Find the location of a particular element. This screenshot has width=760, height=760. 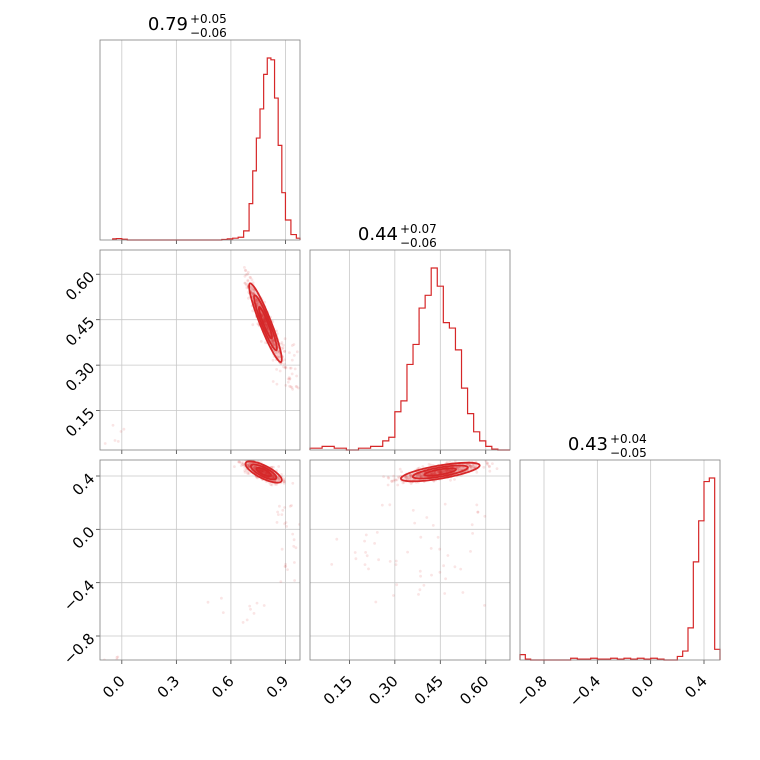

density-contours is located at coordinates (265, 323).